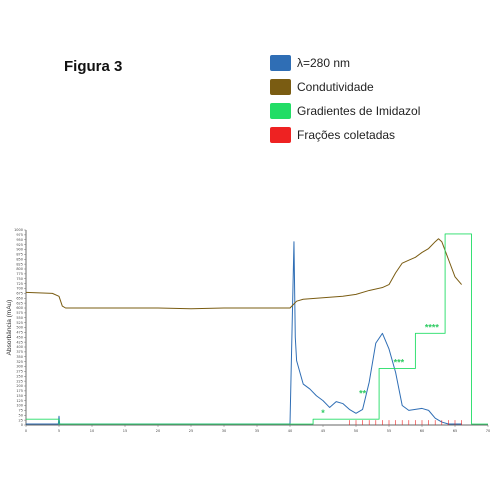 Image resolution: width=500 pixels, height=500 pixels. What do you see at coordinates (19, 357) in the screenshot?
I see `y-tick-label: 350` at bounding box center [19, 357].